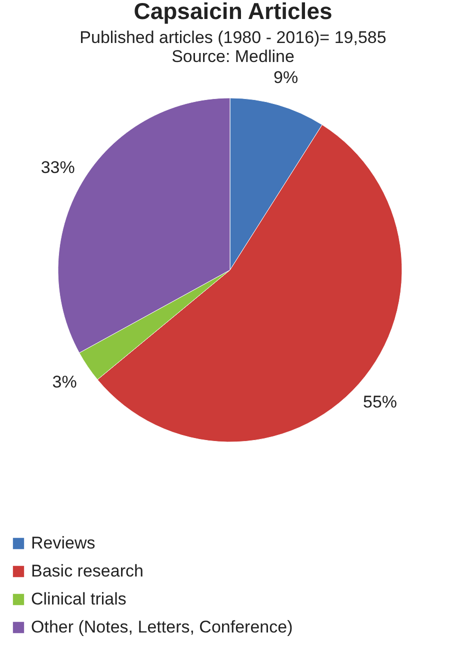  I want to click on data-label: 9%, so click(286, 77).